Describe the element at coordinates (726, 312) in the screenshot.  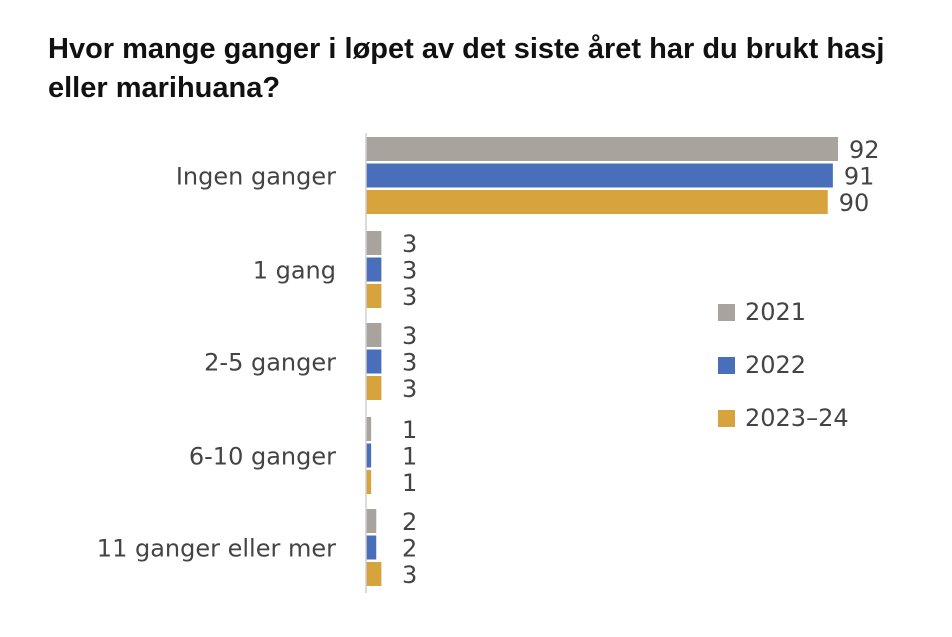
I see `legend-swatch-2021` at that location.